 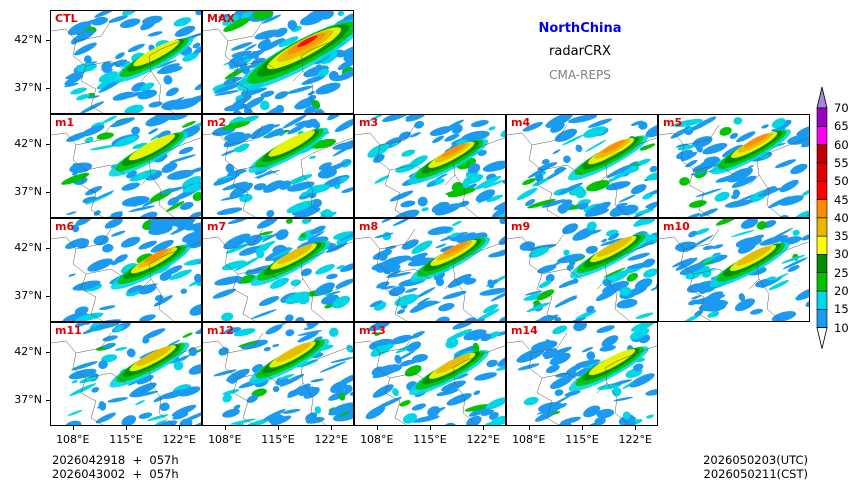 I want to click on valid-time-utc: 2026050203(UTC), so click(x=755, y=460).